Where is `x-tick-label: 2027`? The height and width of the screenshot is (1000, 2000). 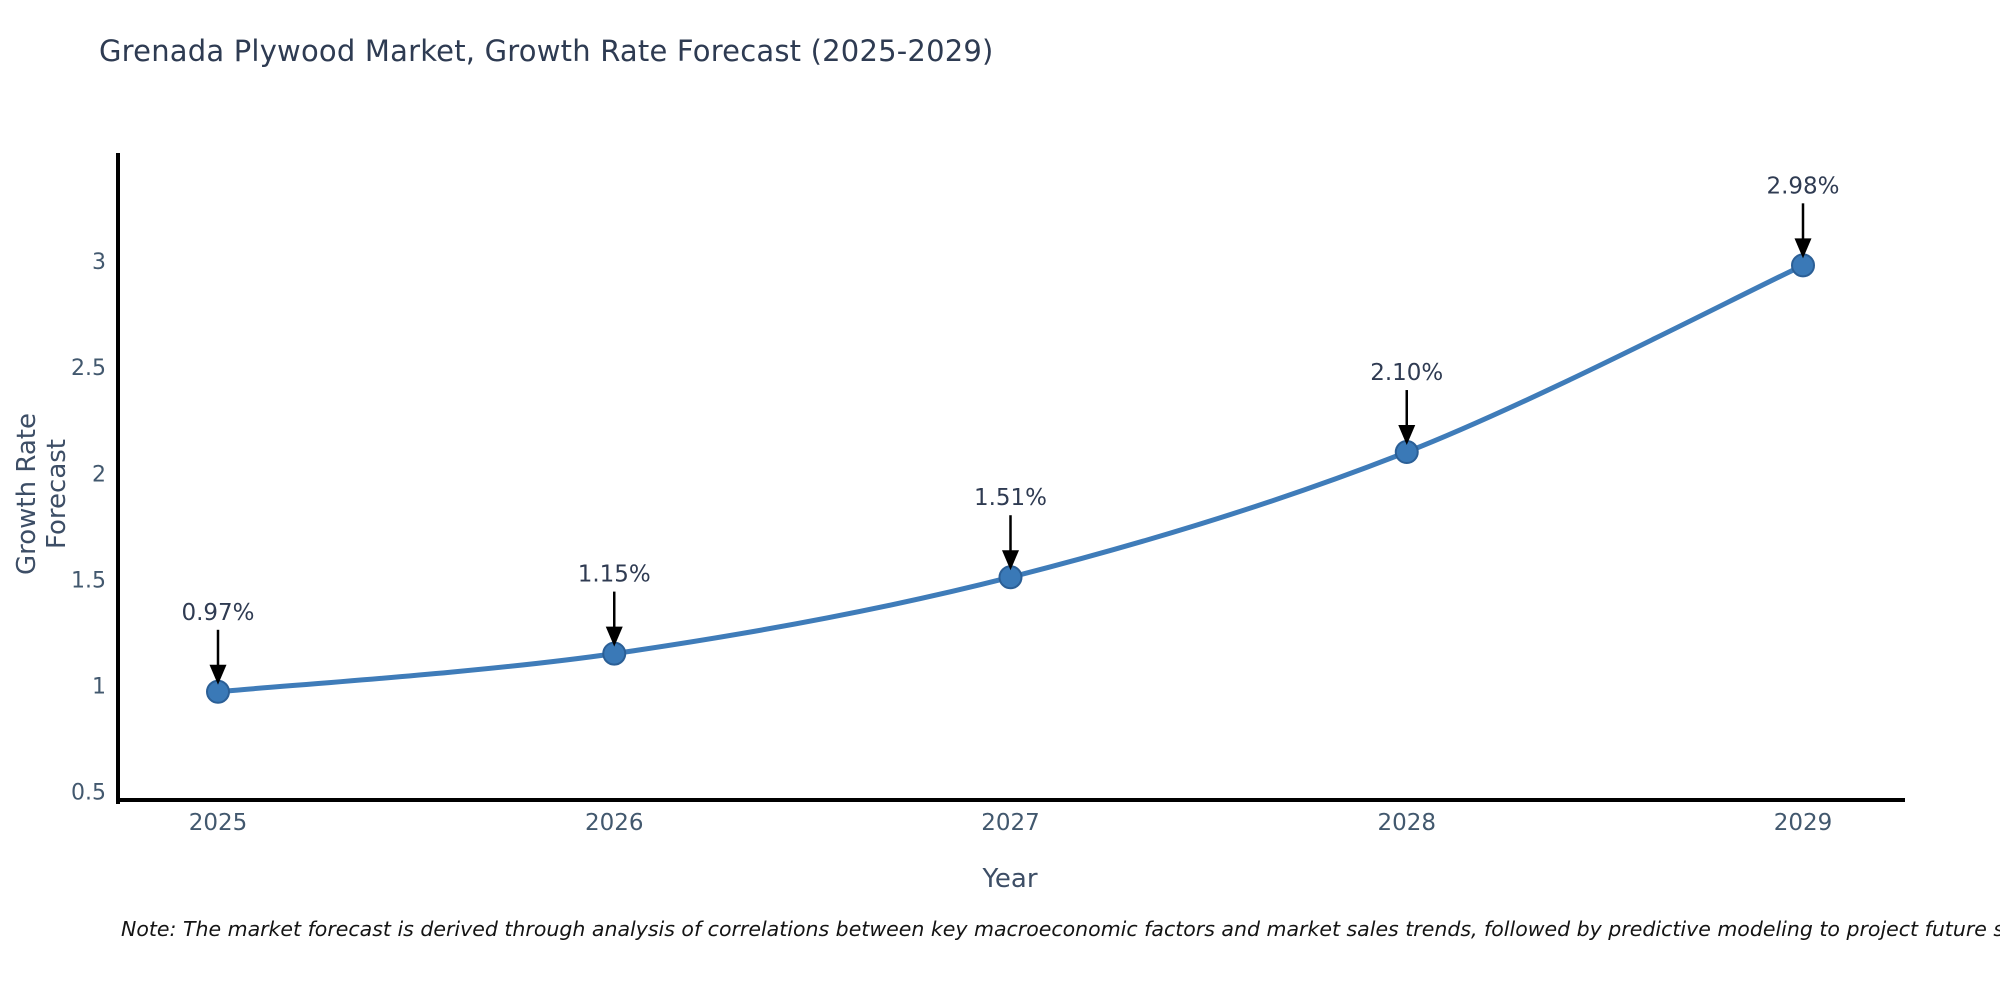
x-tick-label: 2027 is located at coordinates (1010, 823).